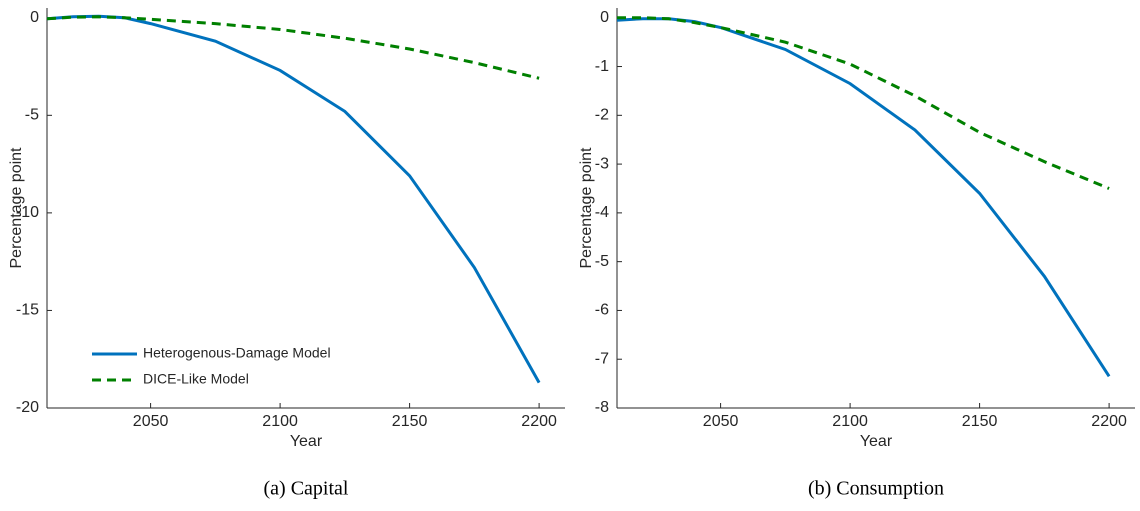 This screenshot has width=1140, height=511. I want to click on y-tick-label: -4, so click(602, 212).